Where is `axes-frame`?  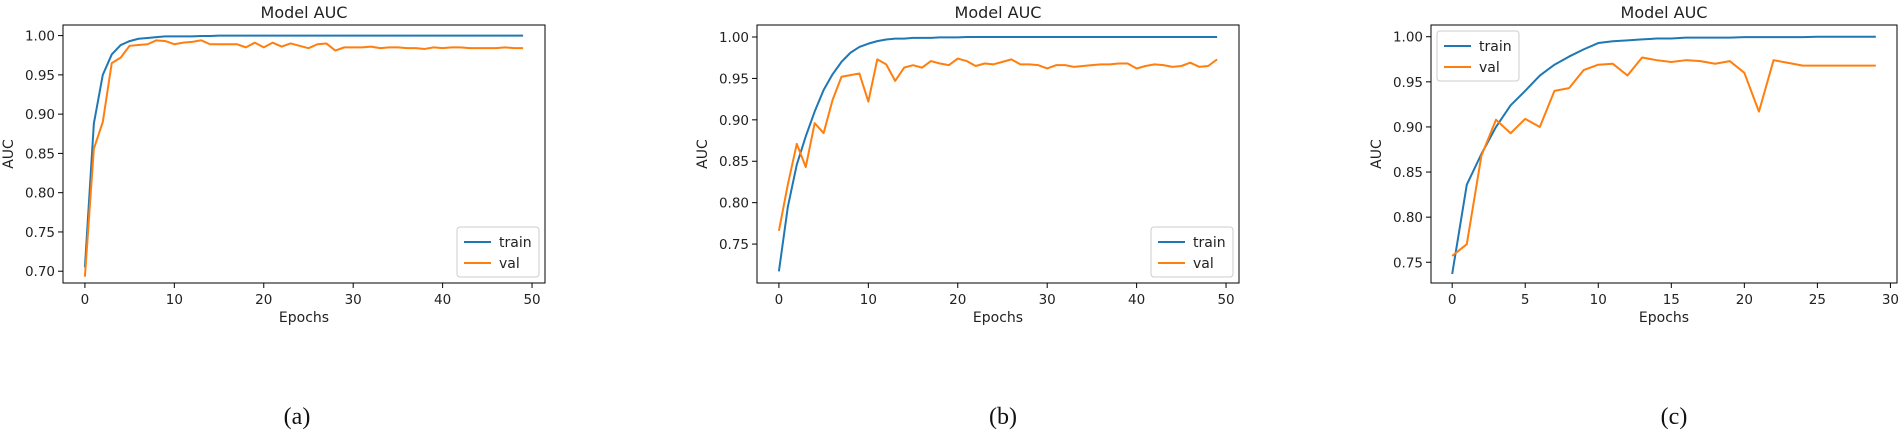 axes-frame is located at coordinates (1664, 154).